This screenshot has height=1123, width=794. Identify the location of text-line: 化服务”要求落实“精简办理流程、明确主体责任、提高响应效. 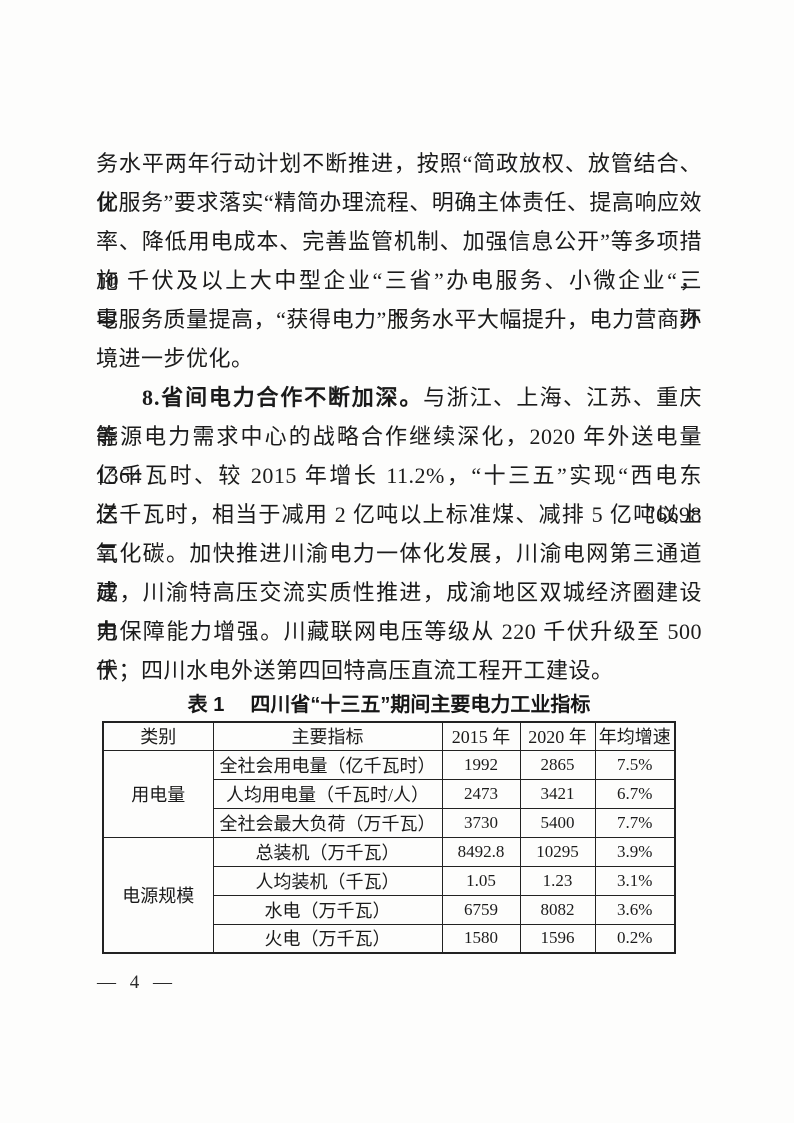
(399, 202).